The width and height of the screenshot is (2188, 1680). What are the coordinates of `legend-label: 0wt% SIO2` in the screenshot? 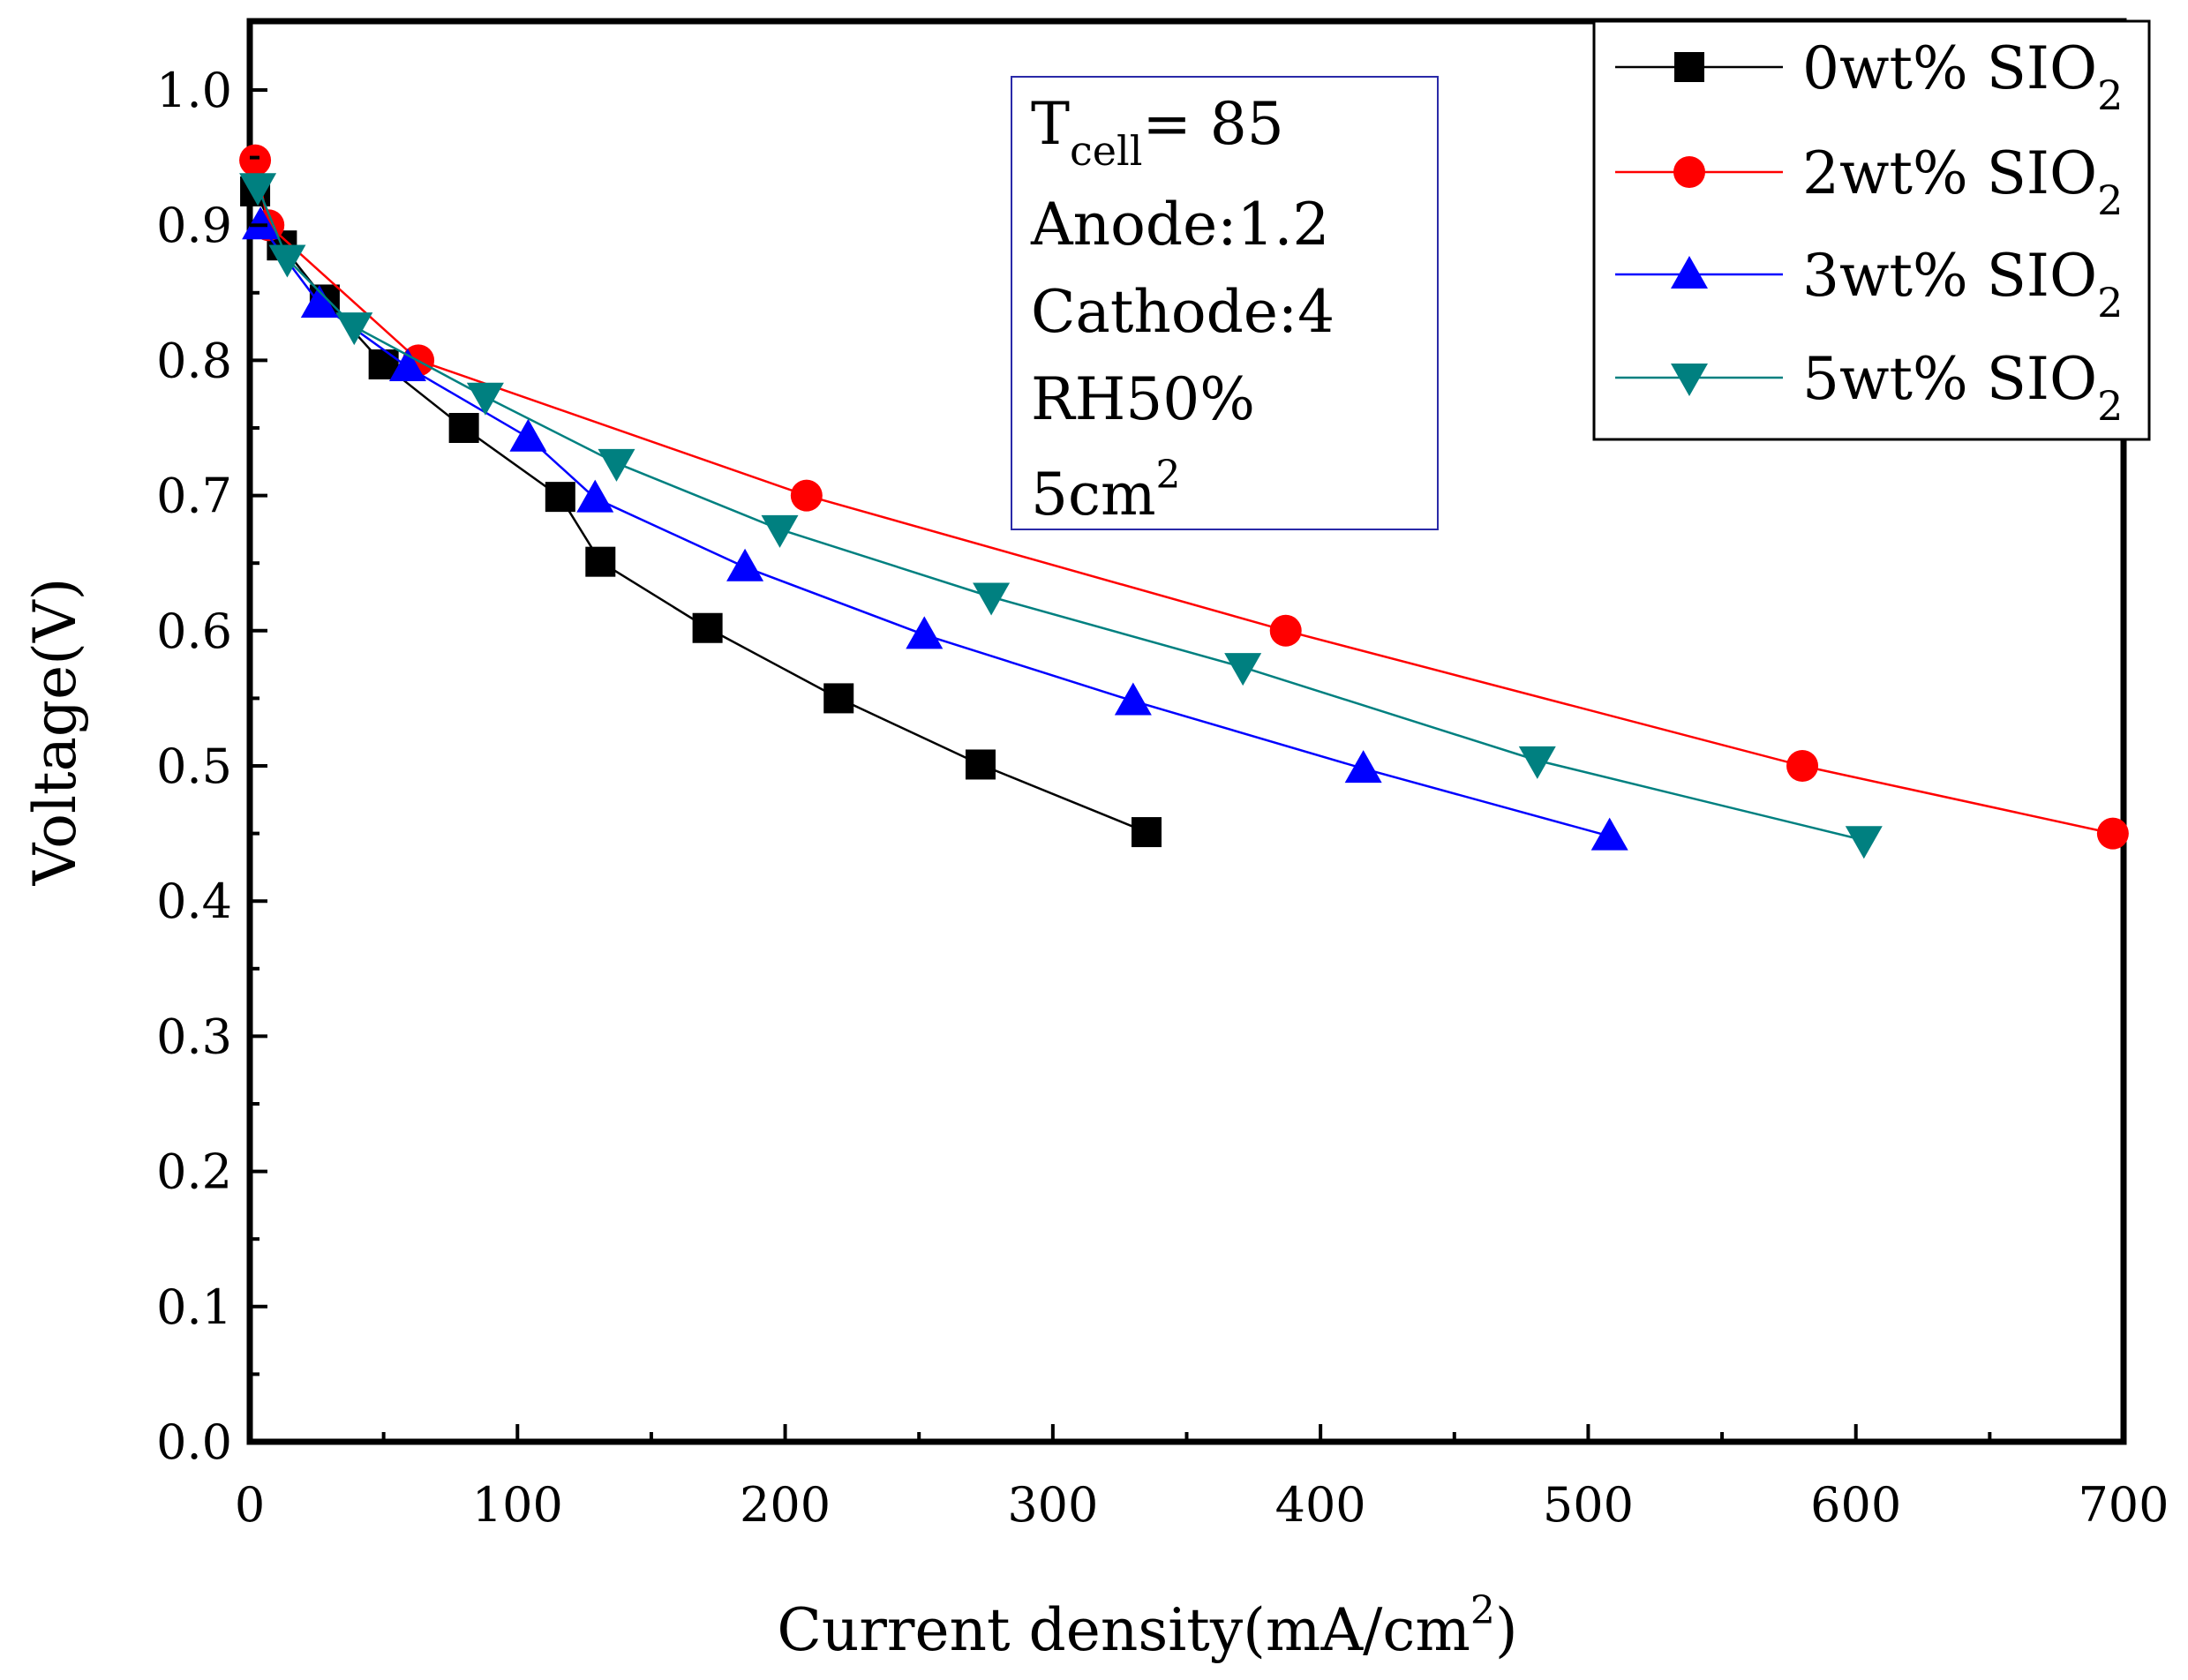 It's located at (1962, 76).